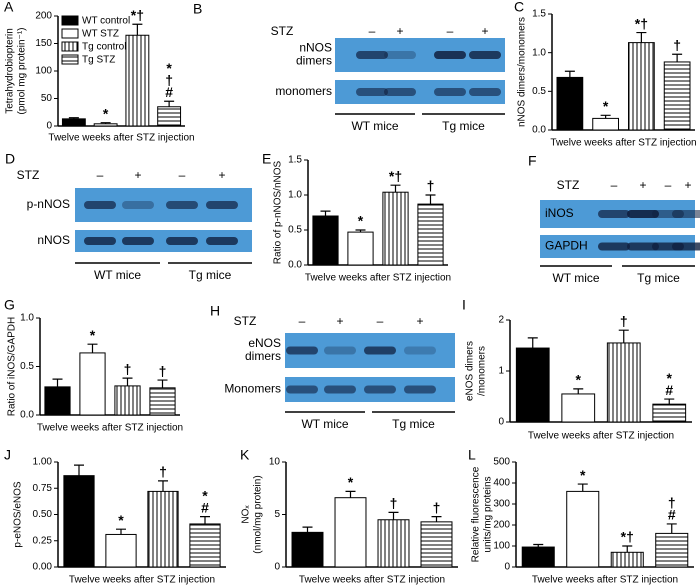 Image resolution: width=700 pixels, height=588 pixels. Describe the element at coordinates (303, 91) in the screenshot. I see `row-label: monomers` at that location.